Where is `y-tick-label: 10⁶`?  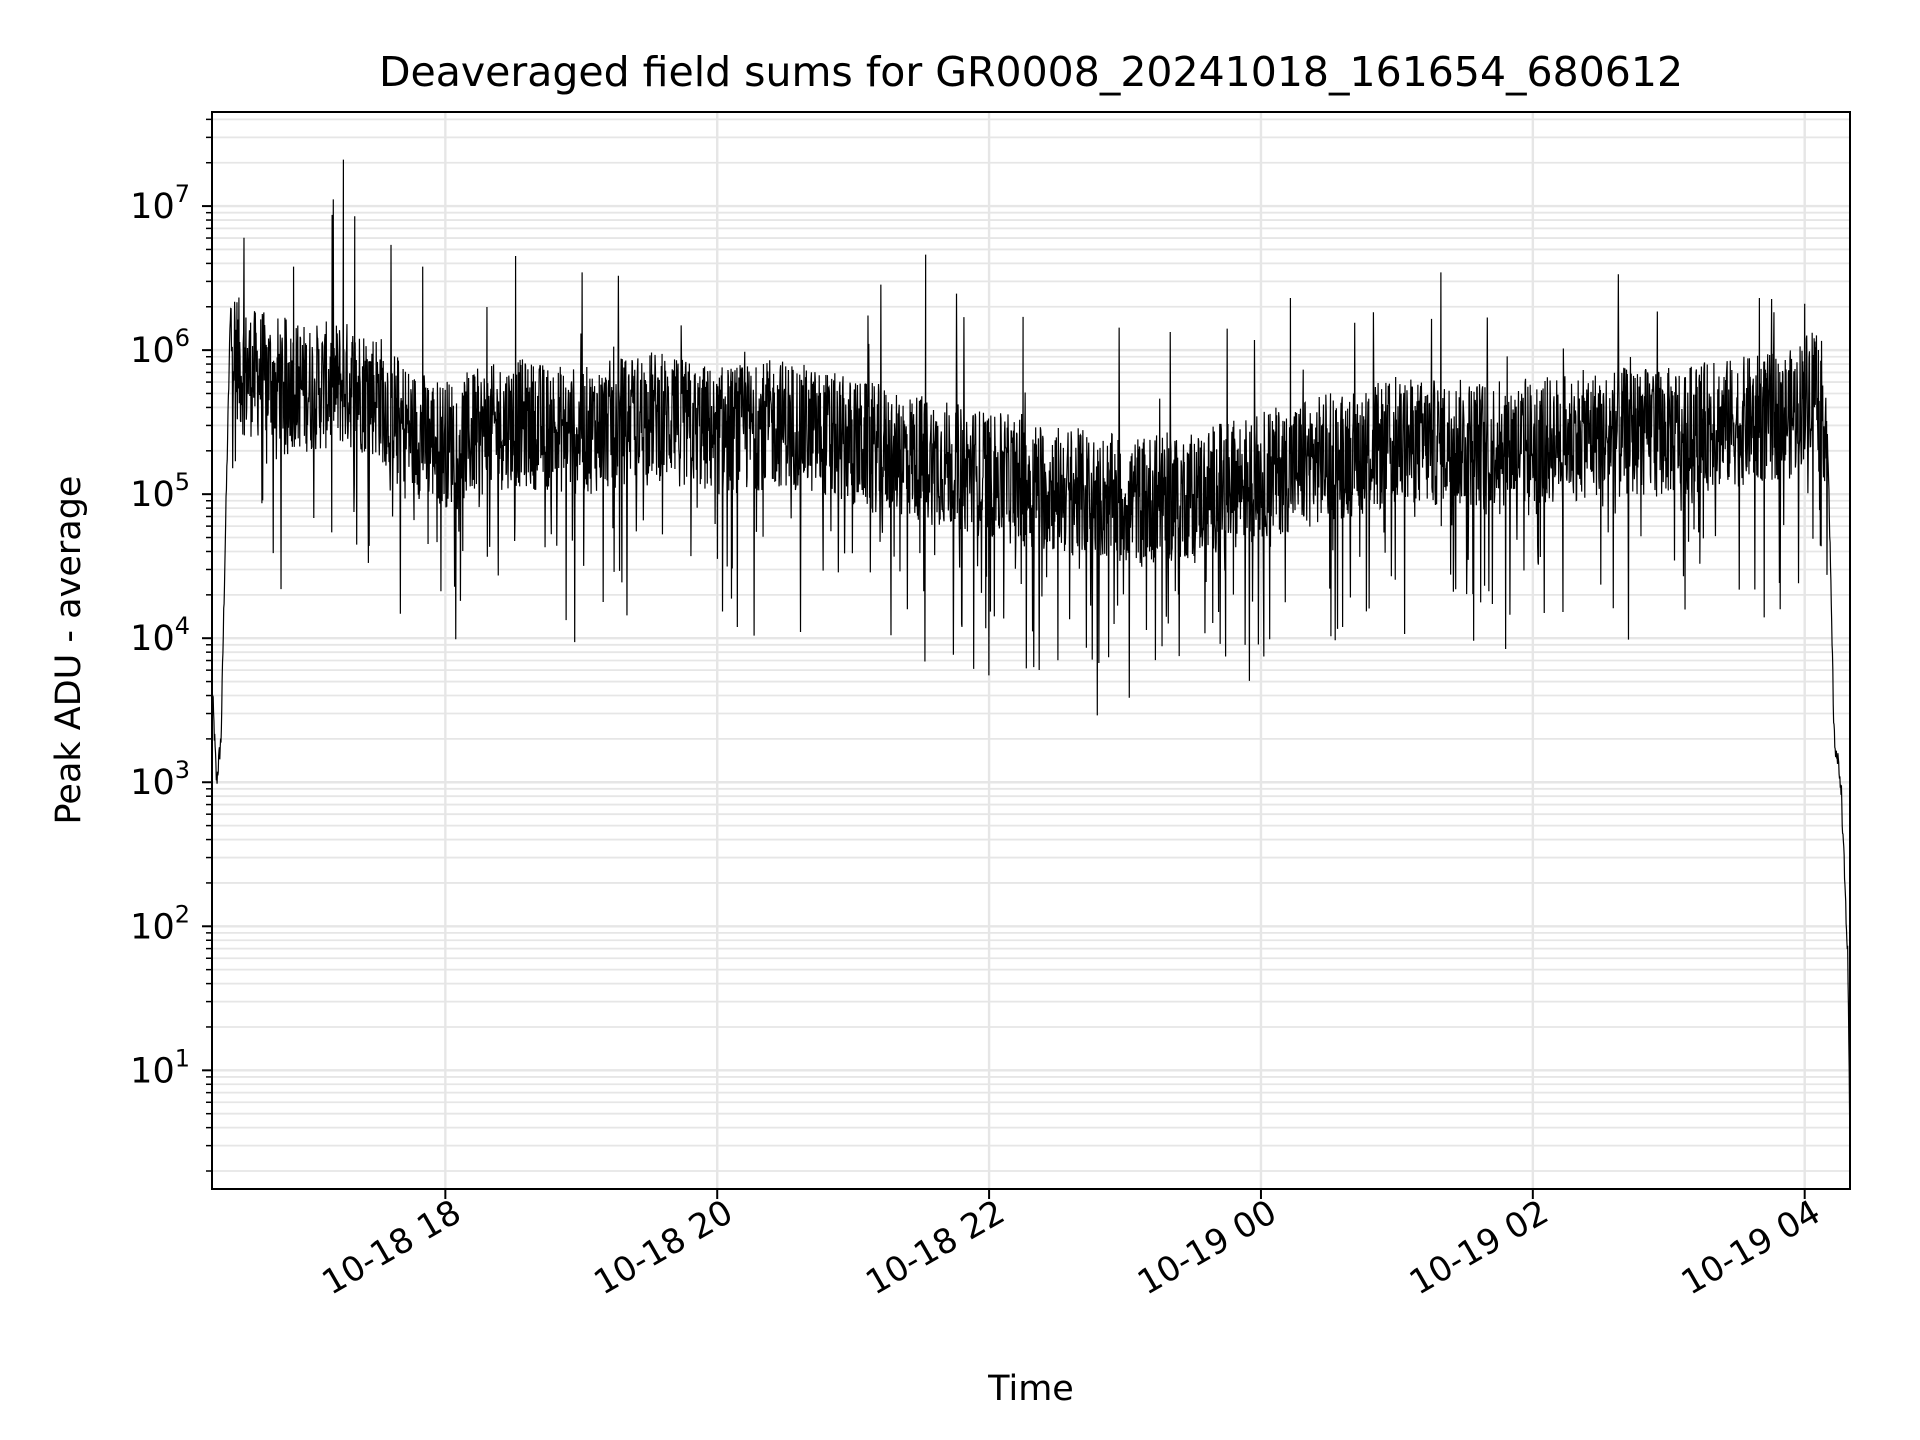
y-tick-label: 10⁶ is located at coordinates (160, 347).